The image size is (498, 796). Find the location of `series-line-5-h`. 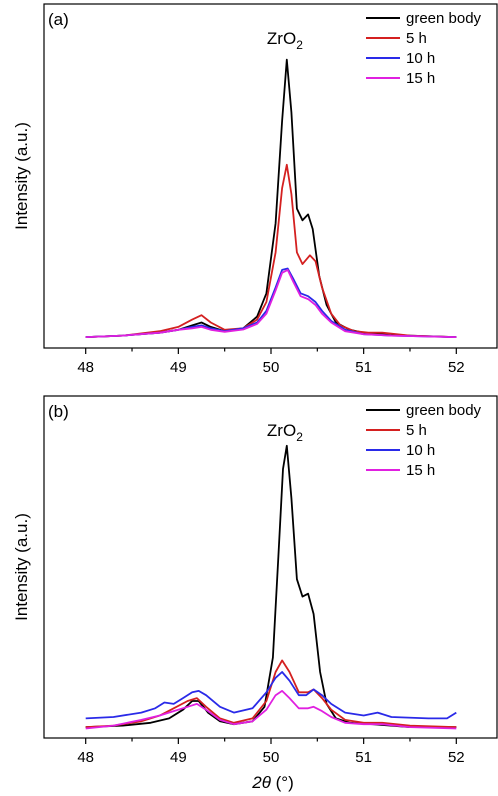

series-line-5-h is located at coordinates (271, 693).